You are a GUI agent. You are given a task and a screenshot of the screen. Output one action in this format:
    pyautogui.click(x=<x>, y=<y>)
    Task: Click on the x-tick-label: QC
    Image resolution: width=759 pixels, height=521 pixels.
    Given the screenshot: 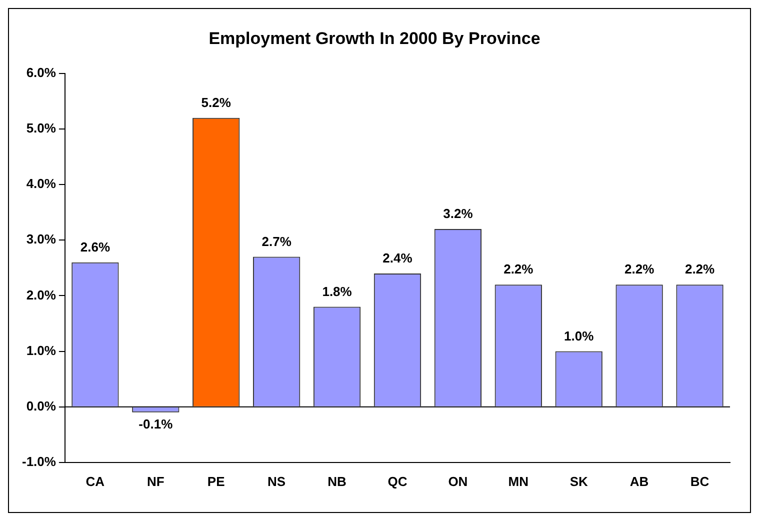 What is the action you would take?
    pyautogui.click(x=398, y=481)
    